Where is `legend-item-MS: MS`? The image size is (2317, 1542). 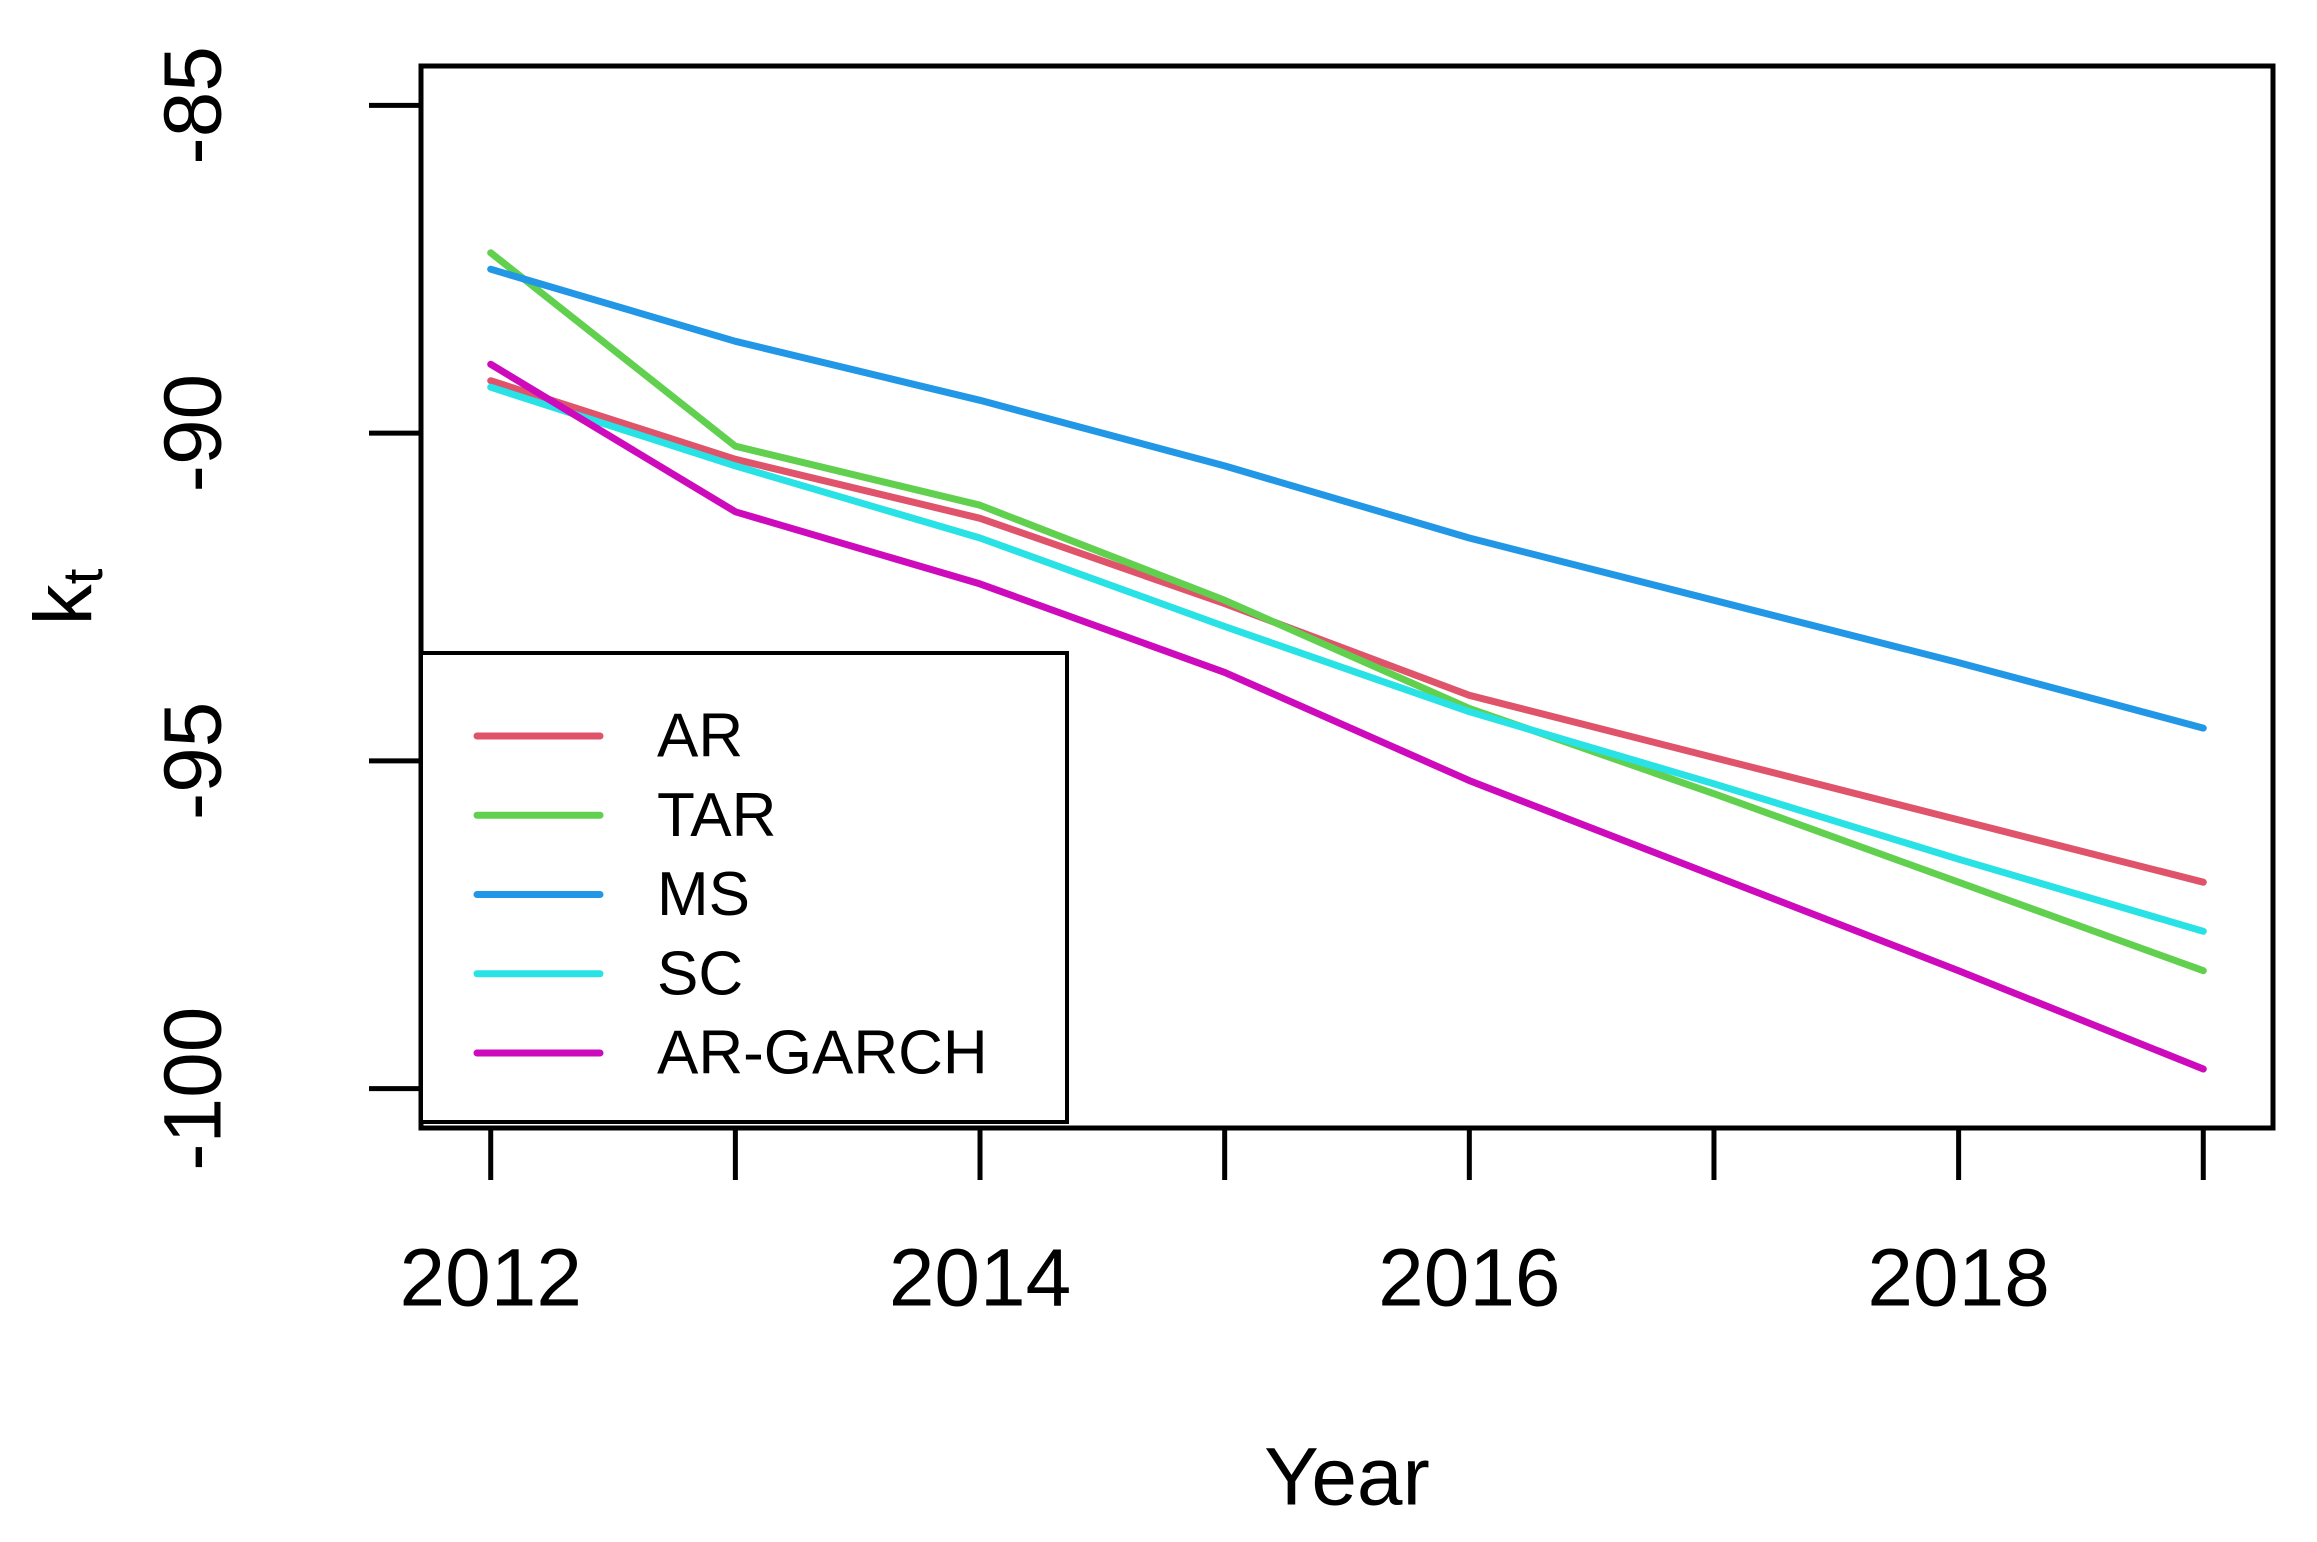
legend-item-MS: MS is located at coordinates (611, 894).